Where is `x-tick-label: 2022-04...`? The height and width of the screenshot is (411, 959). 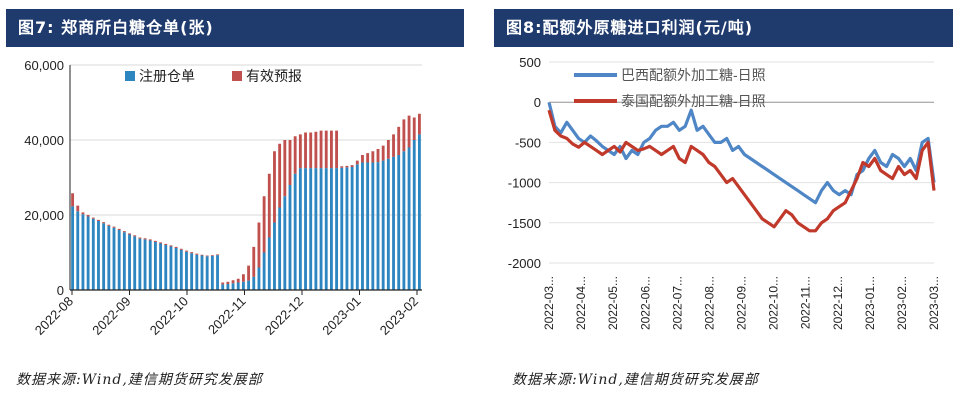
x-tick-label: 2022-04... is located at coordinates (581, 303).